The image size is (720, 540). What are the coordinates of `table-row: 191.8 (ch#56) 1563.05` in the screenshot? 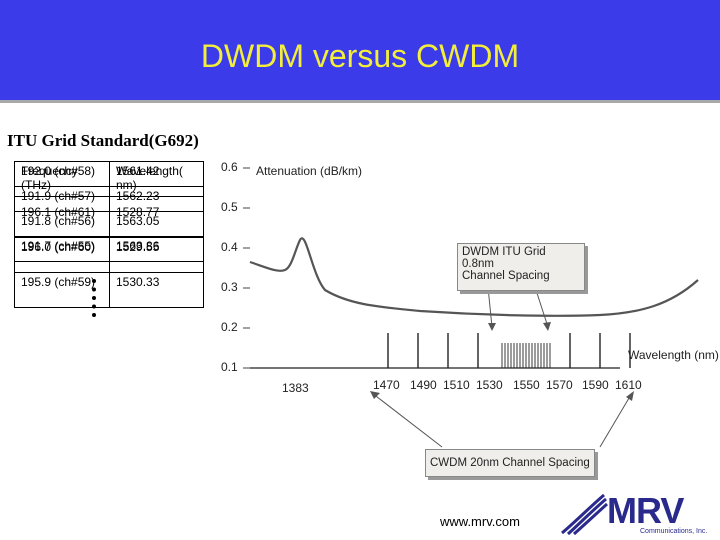 It's located at (109, 224).